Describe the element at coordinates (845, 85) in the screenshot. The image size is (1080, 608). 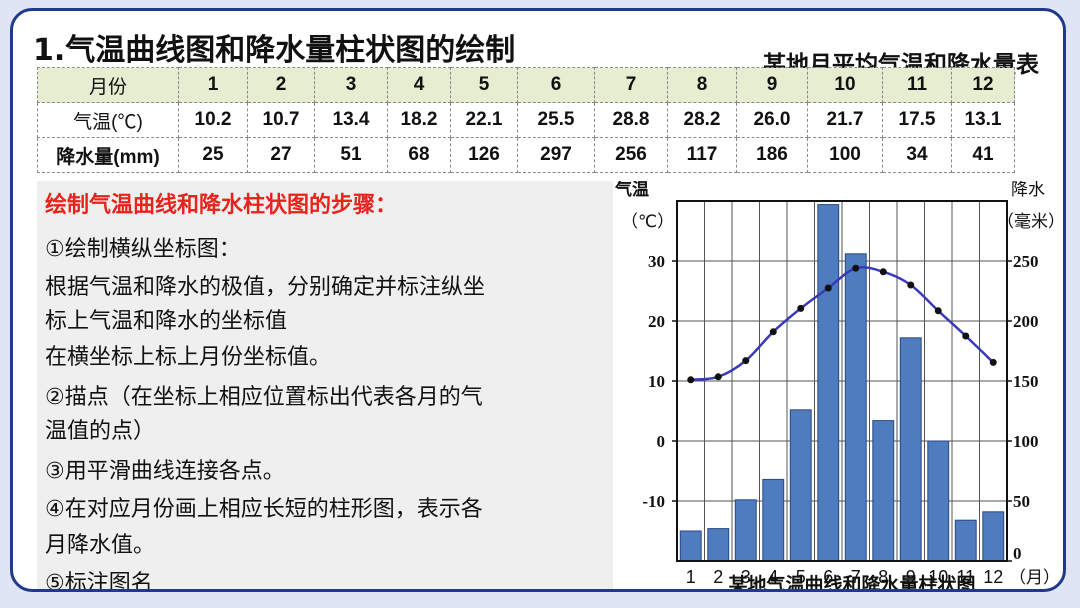
I see `month-cell: 10` at that location.